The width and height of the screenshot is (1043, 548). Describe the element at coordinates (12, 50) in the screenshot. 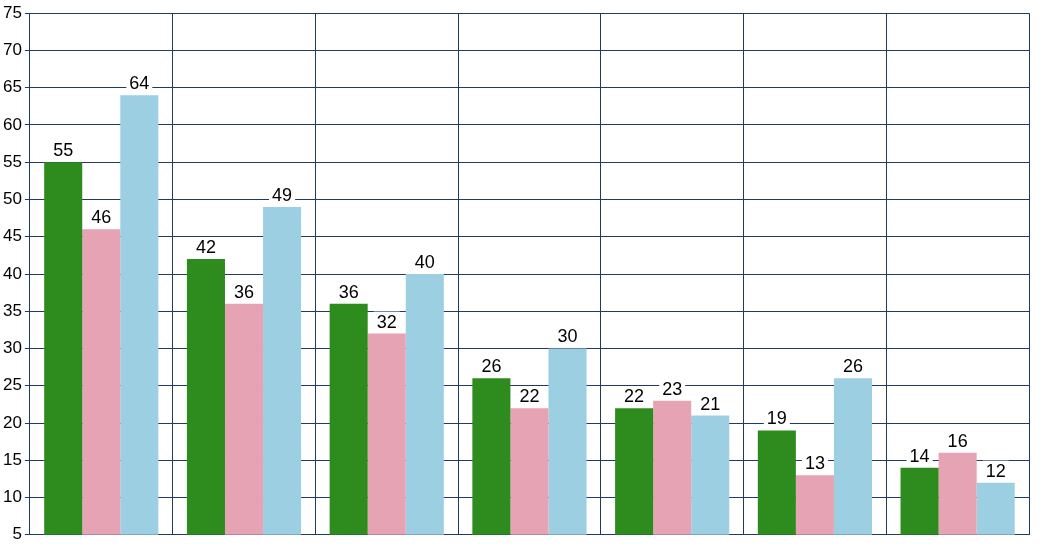

I see `y-tick-label: 70` at that location.